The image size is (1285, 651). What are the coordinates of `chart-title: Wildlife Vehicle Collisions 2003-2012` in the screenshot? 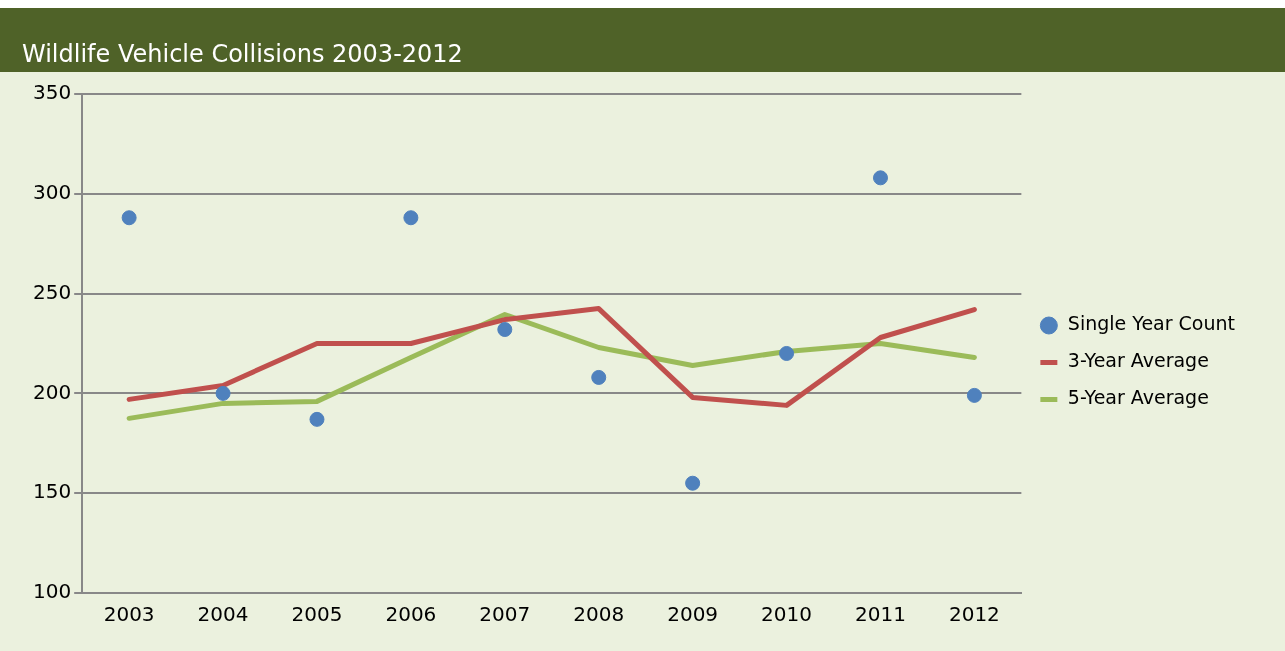 It's located at (242, 54).